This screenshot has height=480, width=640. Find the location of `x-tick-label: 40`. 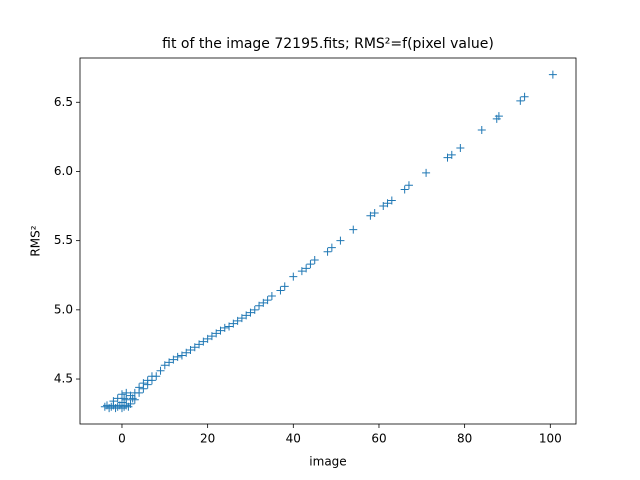

x-tick-label: 40 is located at coordinates (293, 439).